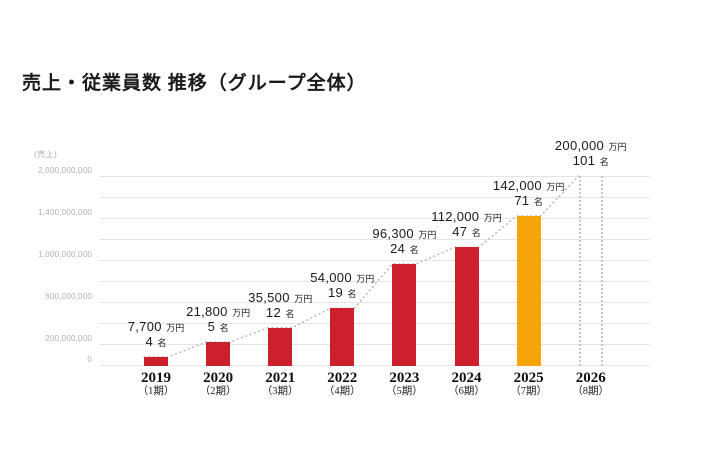 The height and width of the screenshot is (474, 710). Describe the element at coordinates (528, 200) in the screenshot. I see `employees-value: 71 名` at that location.